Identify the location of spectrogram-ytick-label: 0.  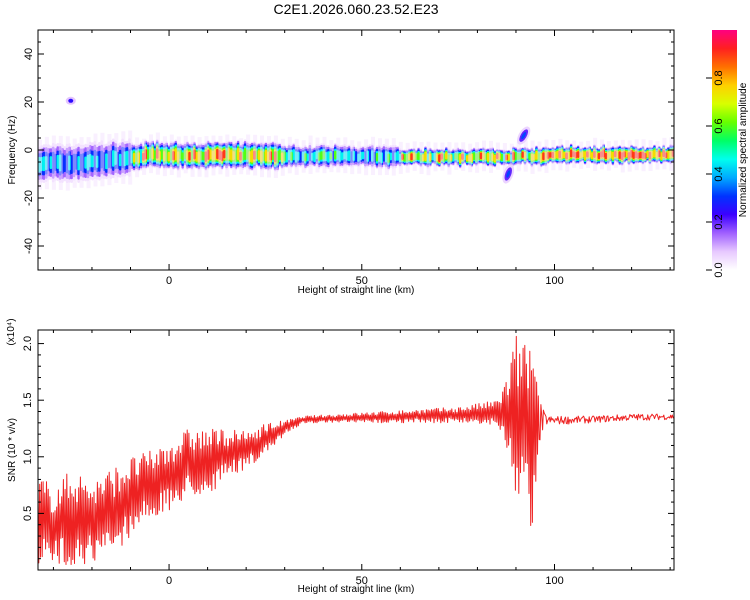
(29, 150).